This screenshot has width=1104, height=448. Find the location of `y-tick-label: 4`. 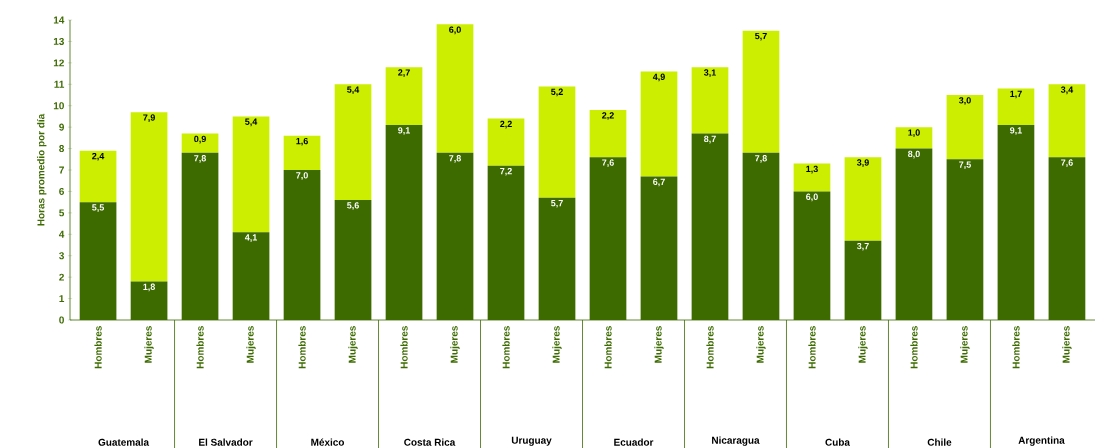

y-tick-label: 4 is located at coordinates (61, 234).